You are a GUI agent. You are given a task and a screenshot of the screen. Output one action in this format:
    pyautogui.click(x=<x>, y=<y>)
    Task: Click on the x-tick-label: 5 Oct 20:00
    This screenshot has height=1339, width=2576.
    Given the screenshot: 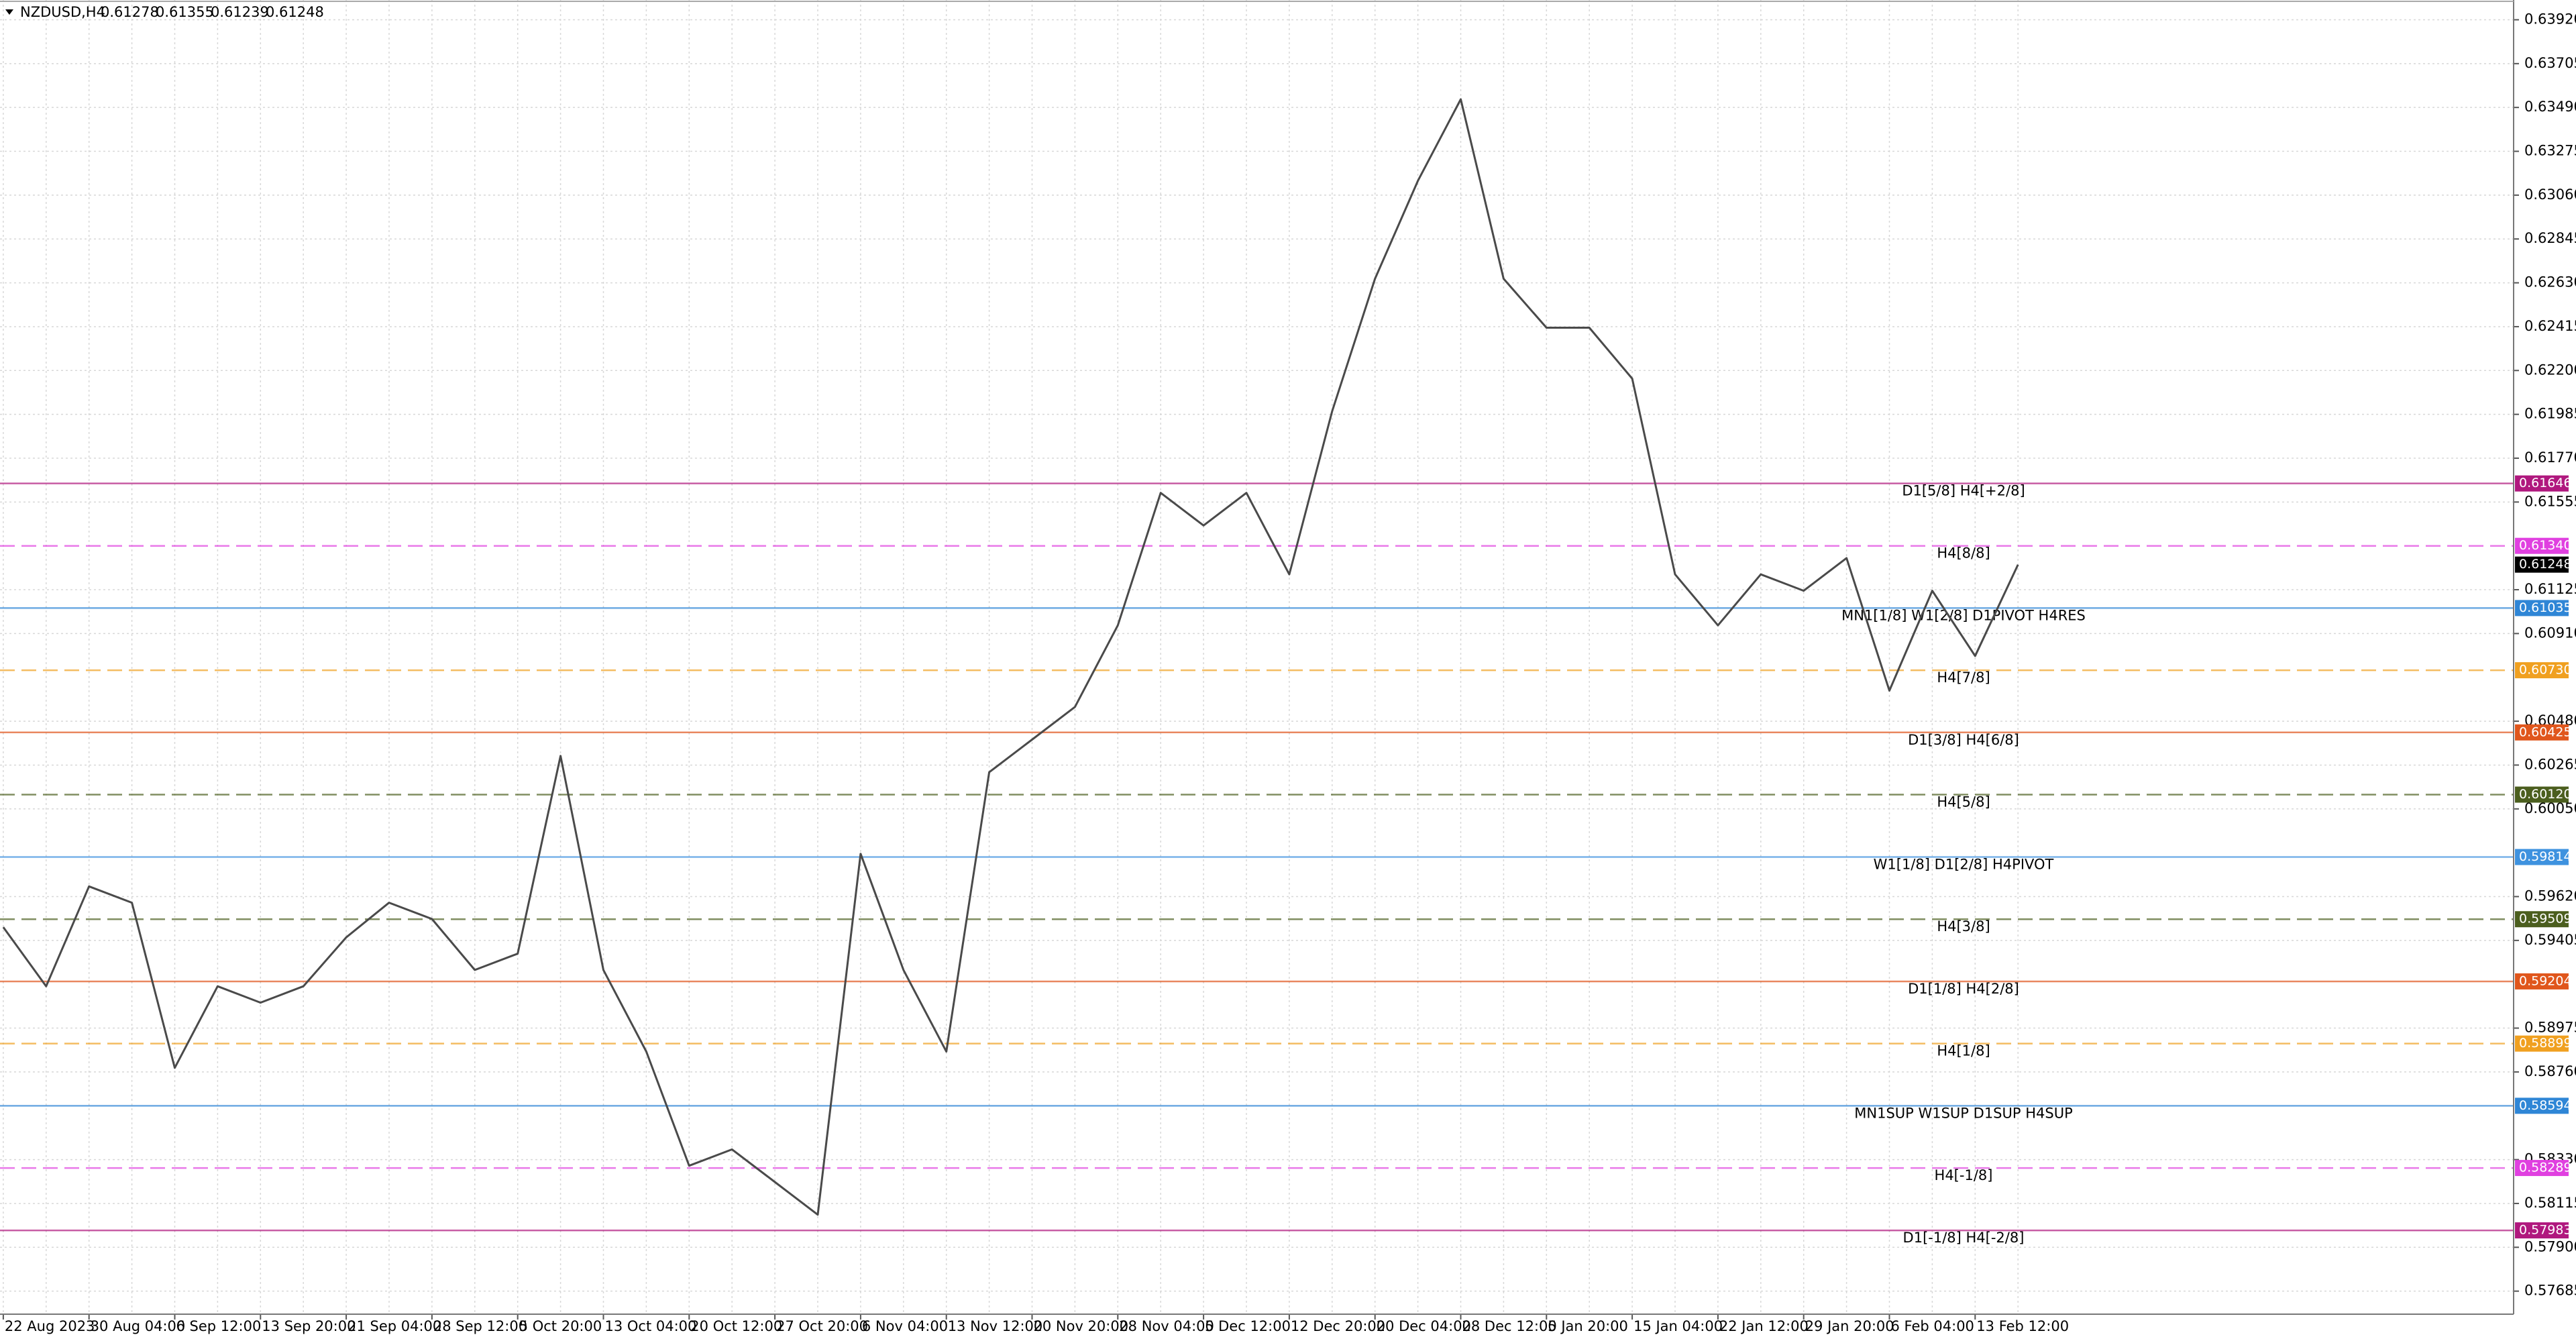 What is the action you would take?
    pyautogui.click(x=560, y=1326)
    